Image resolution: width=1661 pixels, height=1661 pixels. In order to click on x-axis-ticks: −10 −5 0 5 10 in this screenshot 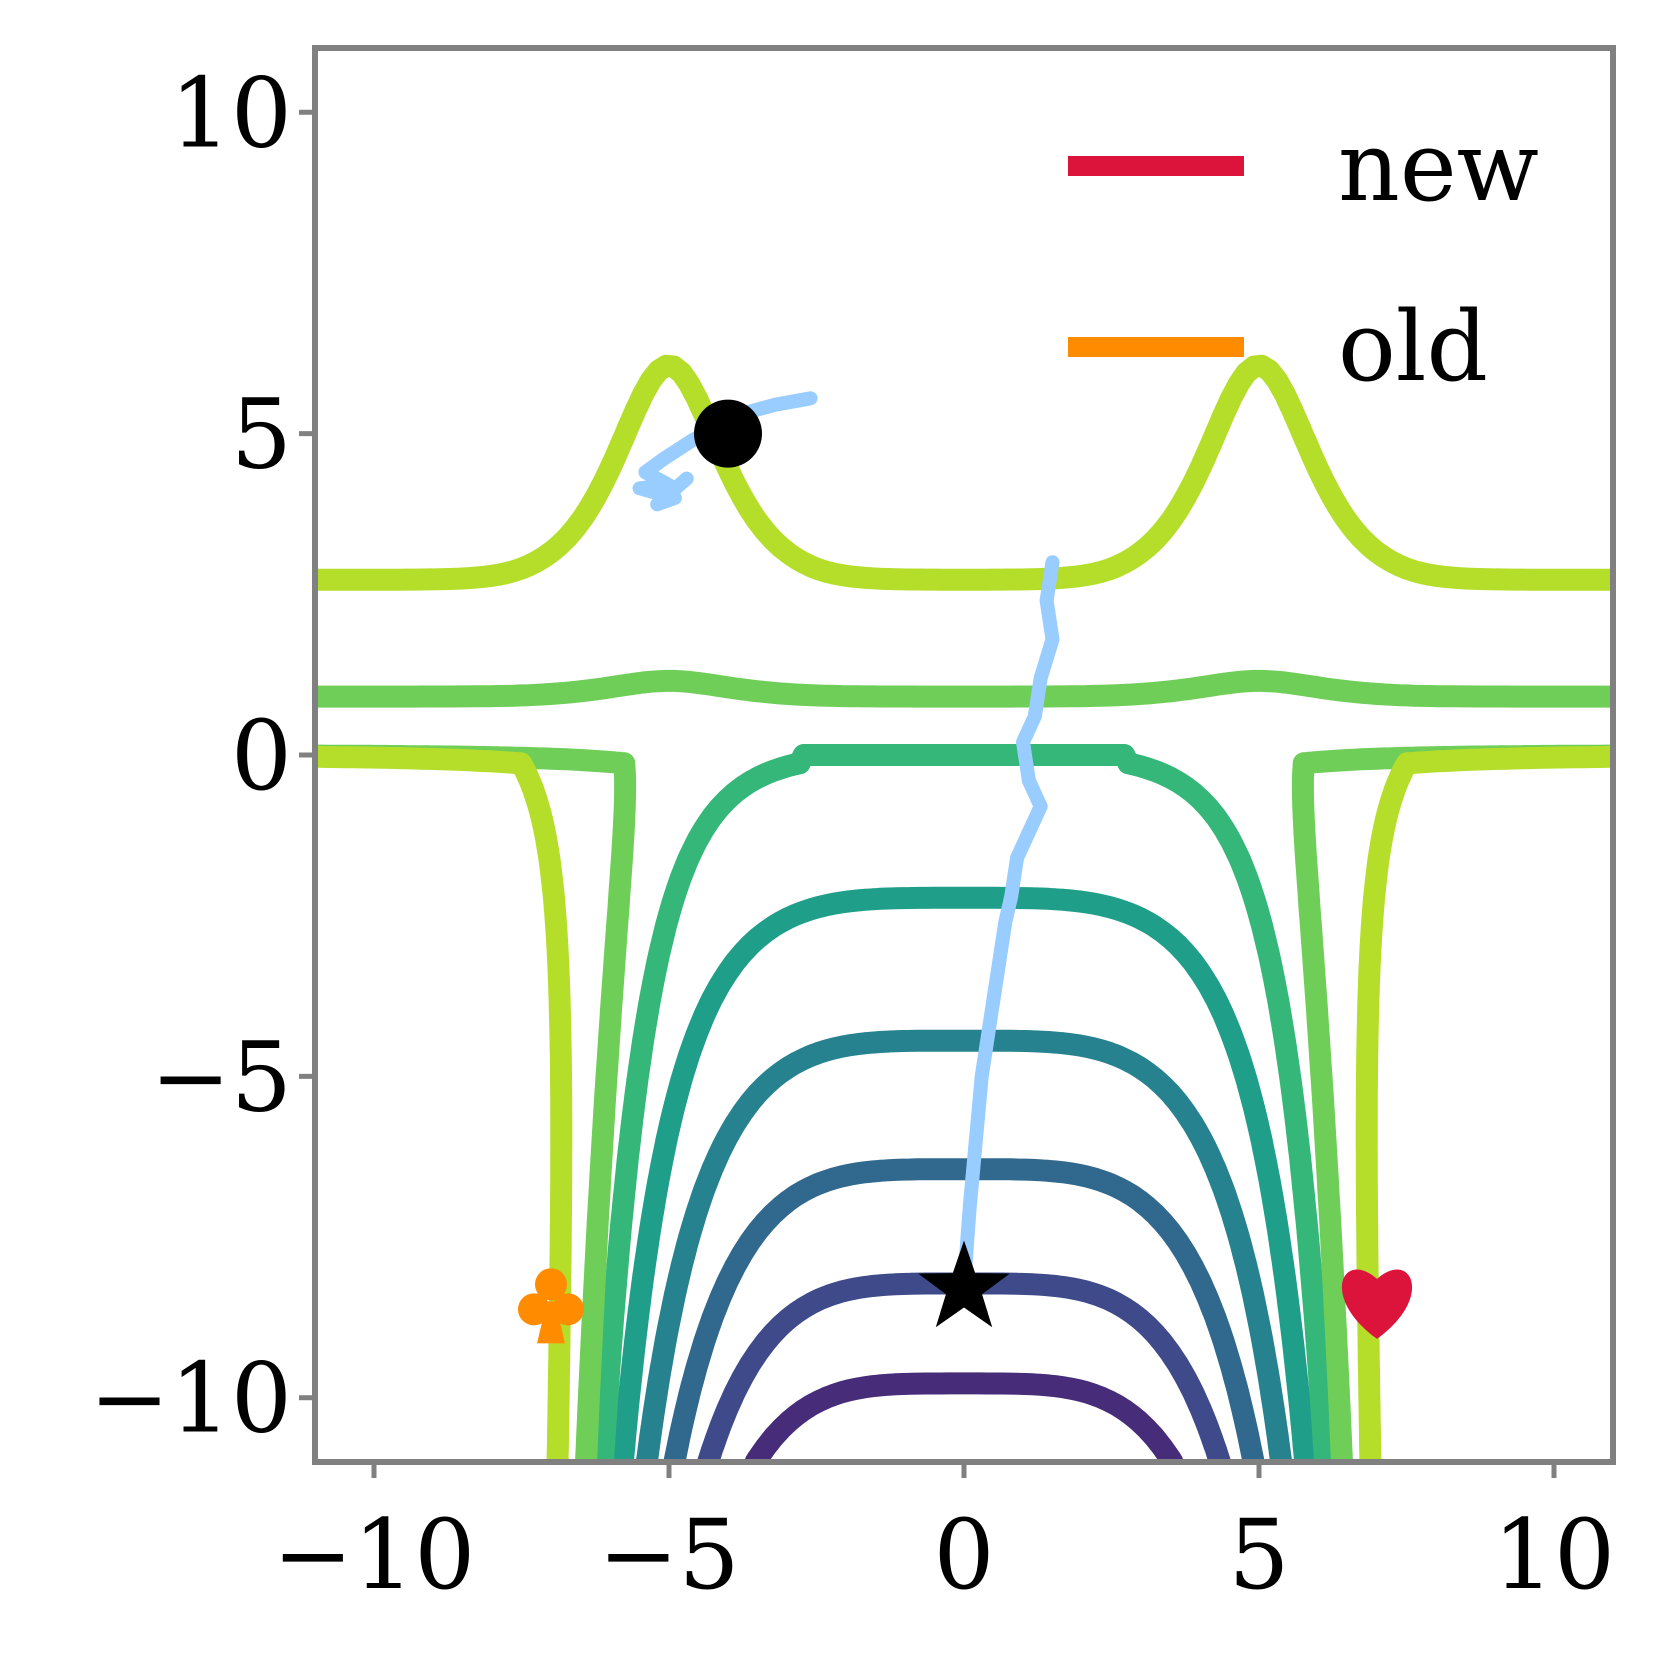, I will do `click(944, 1536)`.